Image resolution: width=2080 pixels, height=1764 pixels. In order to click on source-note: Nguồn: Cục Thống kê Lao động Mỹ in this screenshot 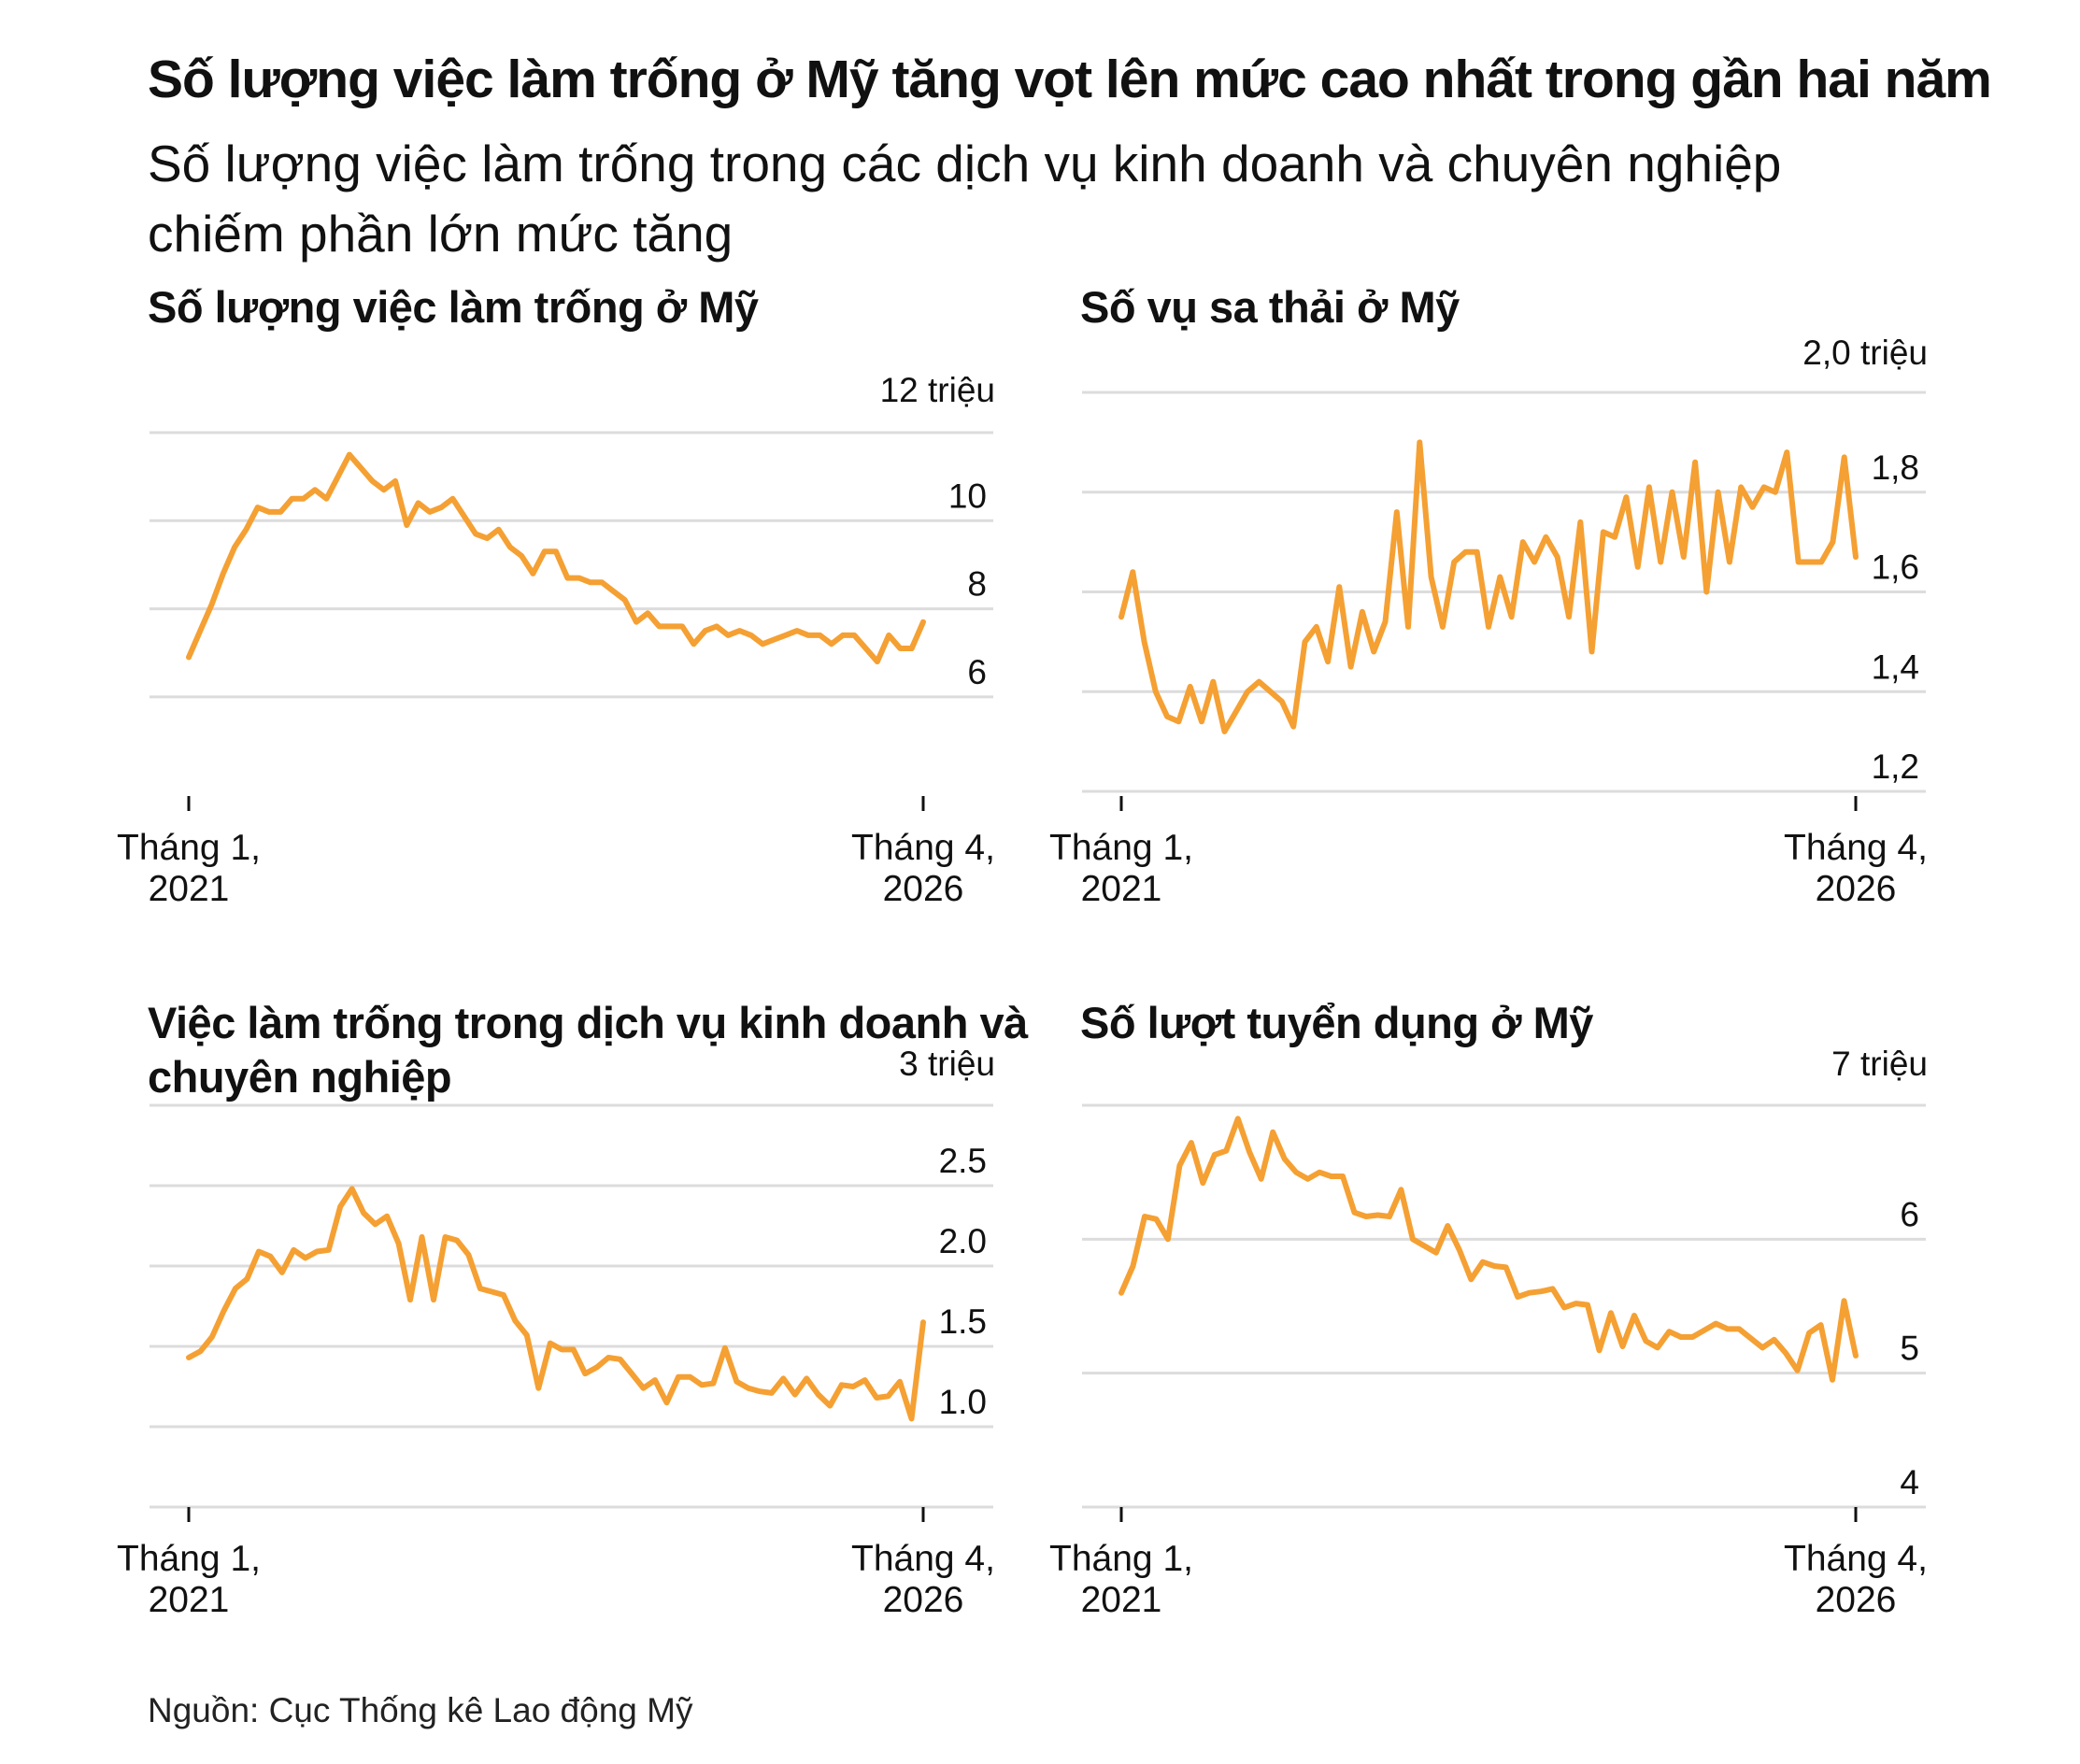, I will do `click(420, 1710)`.